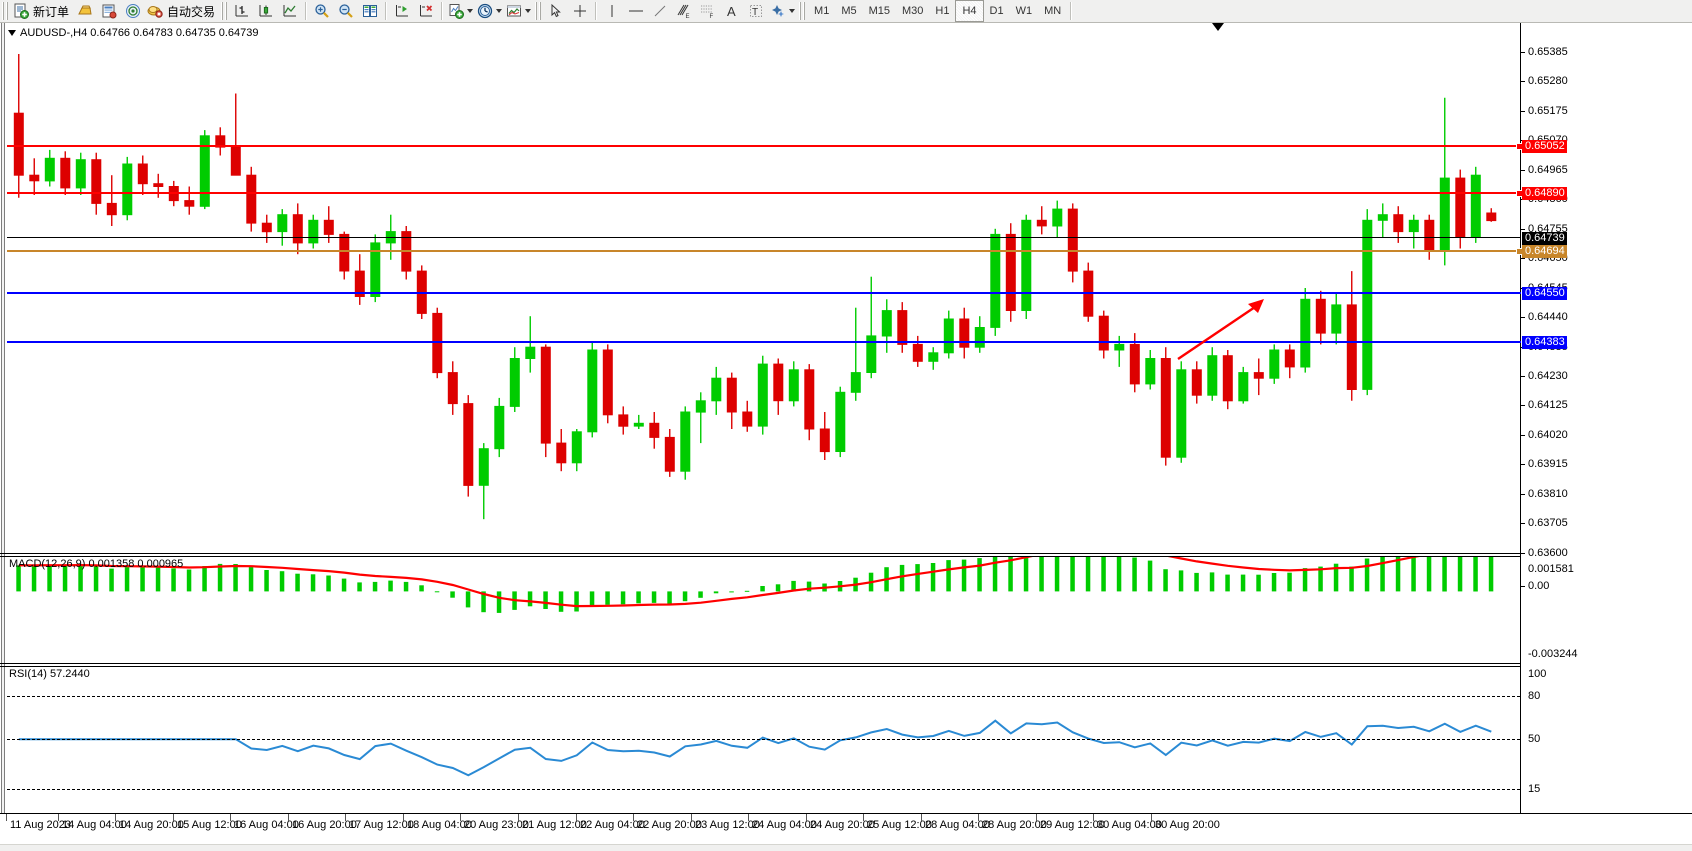 Image resolution: width=1692 pixels, height=851 pixels. Describe the element at coordinates (556, 11) in the screenshot. I see `cursor-button` at that location.